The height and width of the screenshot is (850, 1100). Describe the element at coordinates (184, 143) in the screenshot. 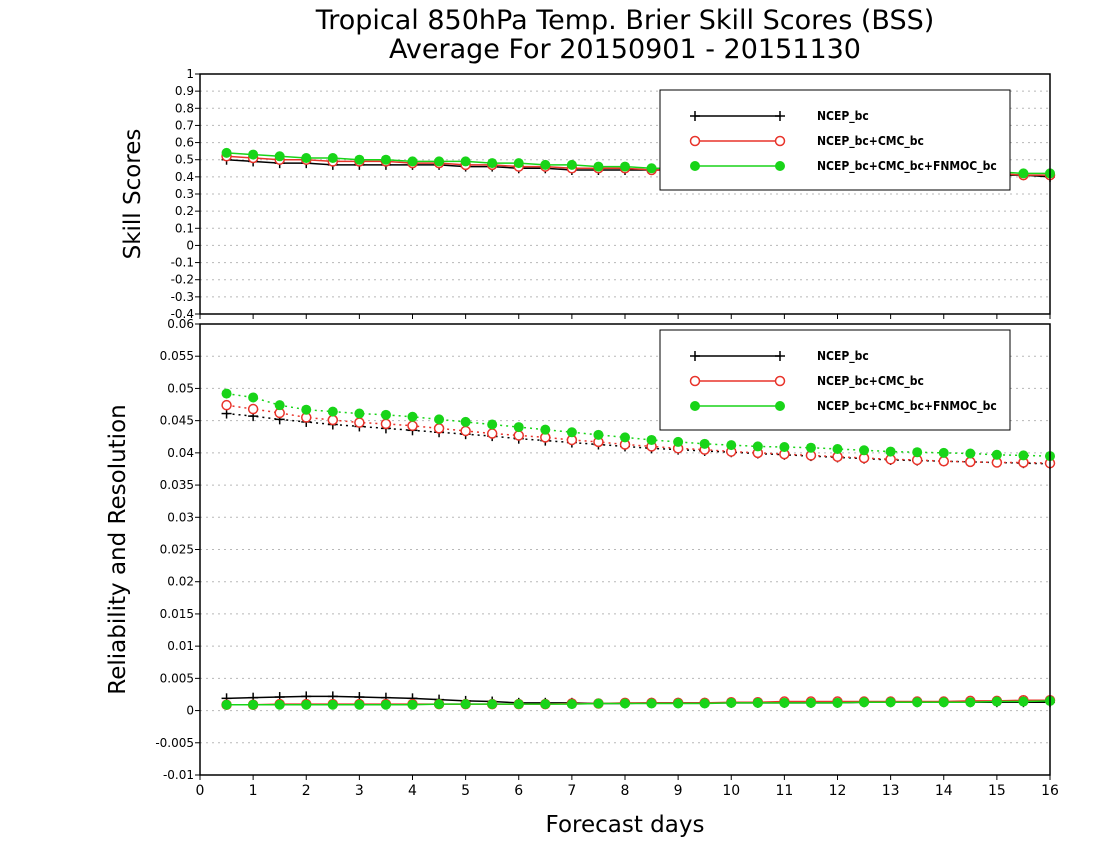

I see `y-tick-label: 0.6` at that location.